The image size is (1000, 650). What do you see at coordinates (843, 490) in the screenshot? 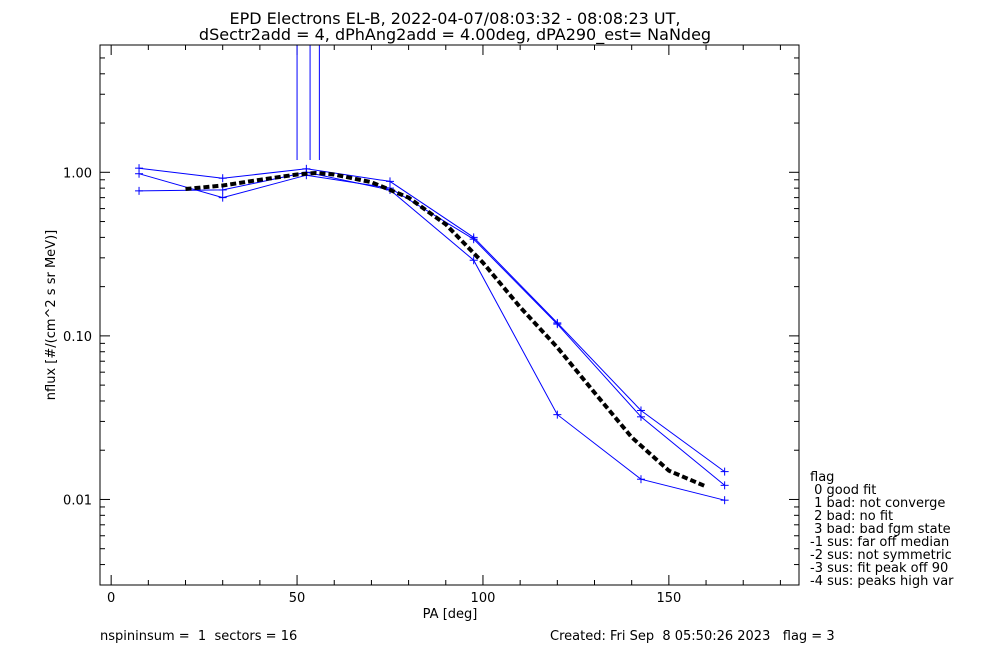
I see `legend-entry: 0 good fit` at bounding box center [843, 490].